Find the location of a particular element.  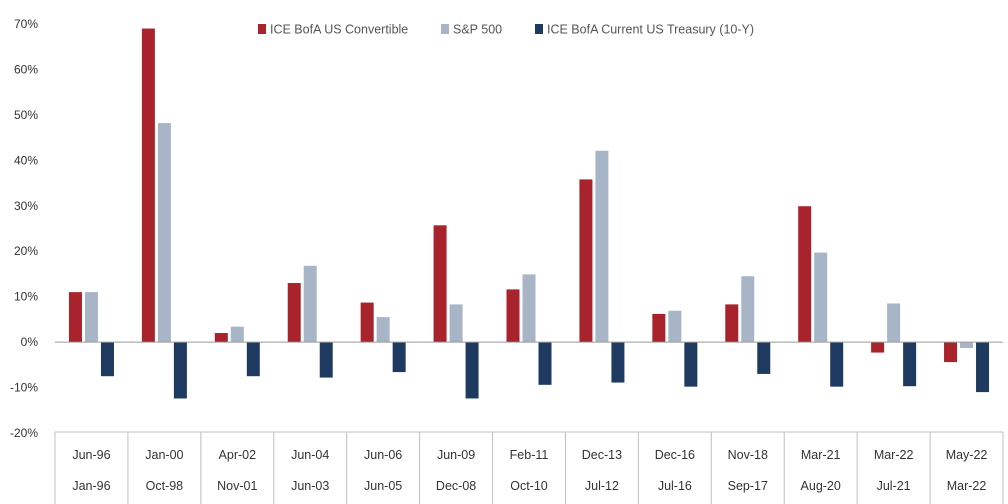

y-tick-label: 70% is located at coordinates (26, 24).